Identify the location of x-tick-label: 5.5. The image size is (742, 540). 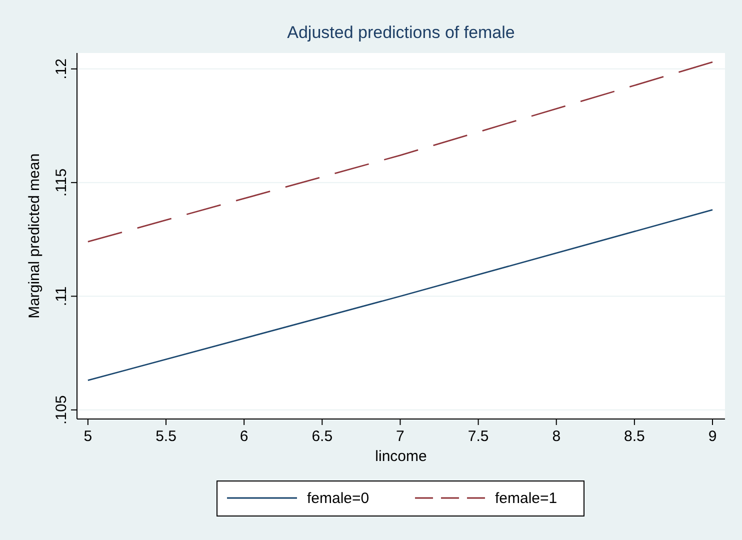
(166, 436).